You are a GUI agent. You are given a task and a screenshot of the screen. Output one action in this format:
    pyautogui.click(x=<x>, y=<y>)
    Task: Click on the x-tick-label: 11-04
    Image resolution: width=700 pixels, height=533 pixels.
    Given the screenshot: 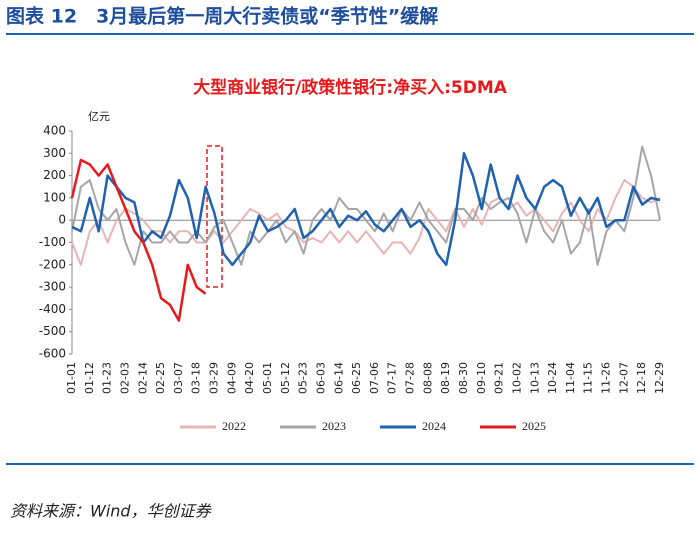 What is the action you would take?
    pyautogui.click(x=570, y=378)
    